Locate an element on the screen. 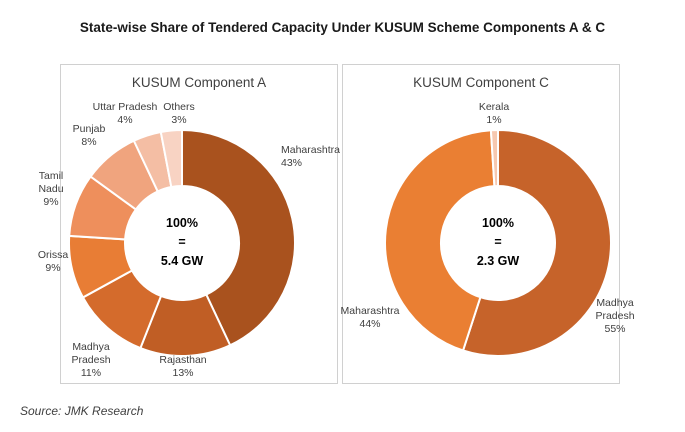  panel-title-component-a: KUSUM Component A is located at coordinates (199, 82).